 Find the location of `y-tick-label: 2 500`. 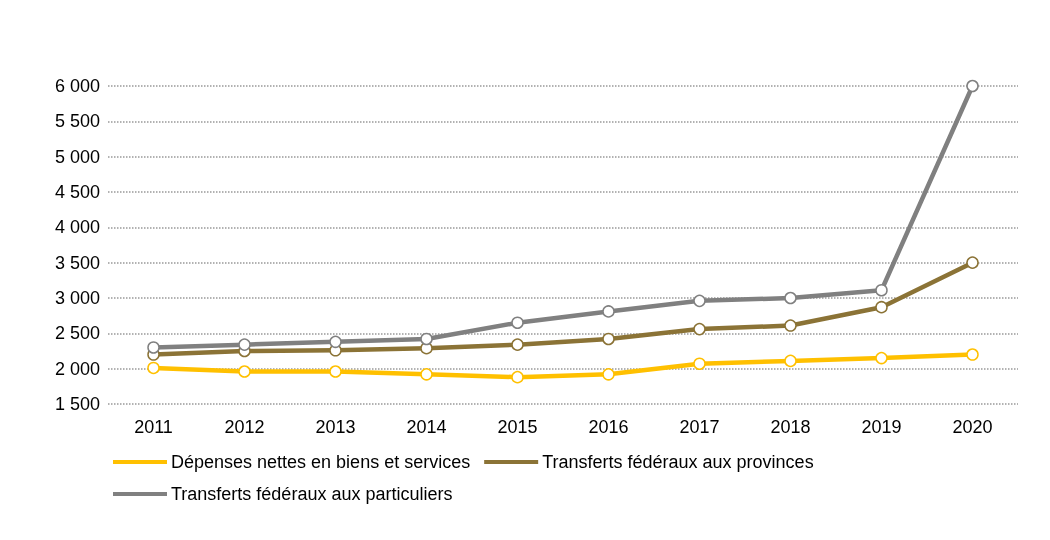

y-tick-label: 2 500 is located at coordinates (77, 333).